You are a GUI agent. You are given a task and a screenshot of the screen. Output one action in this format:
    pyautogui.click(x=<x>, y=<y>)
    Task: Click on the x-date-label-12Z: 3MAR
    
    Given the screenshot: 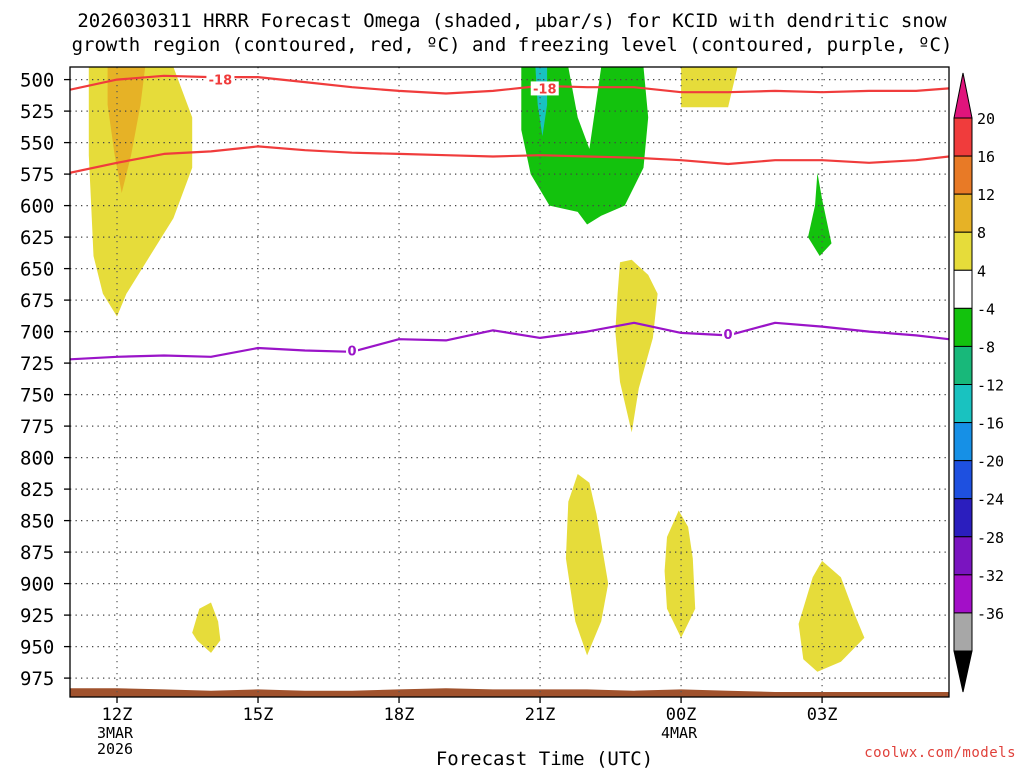 What is the action you would take?
    pyautogui.click(x=115, y=733)
    